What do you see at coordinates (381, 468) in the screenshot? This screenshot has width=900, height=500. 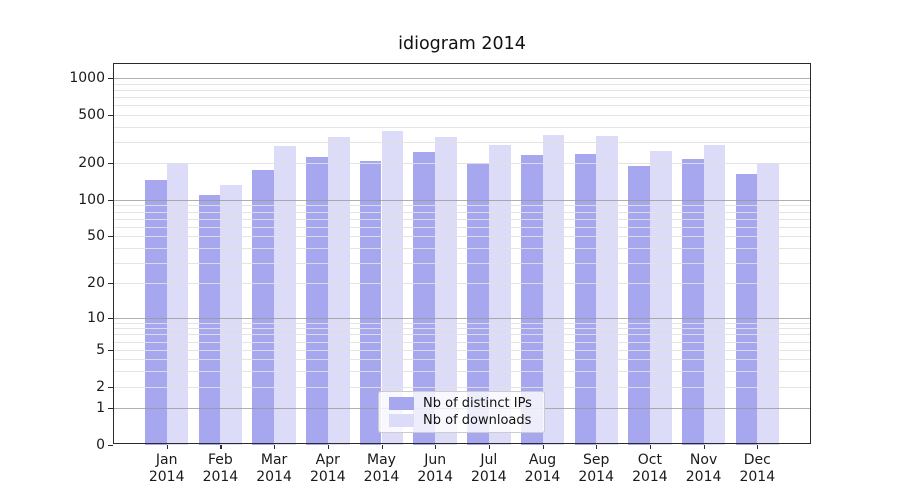 I see `x-tick-label-may: May 2014` at bounding box center [381, 468].